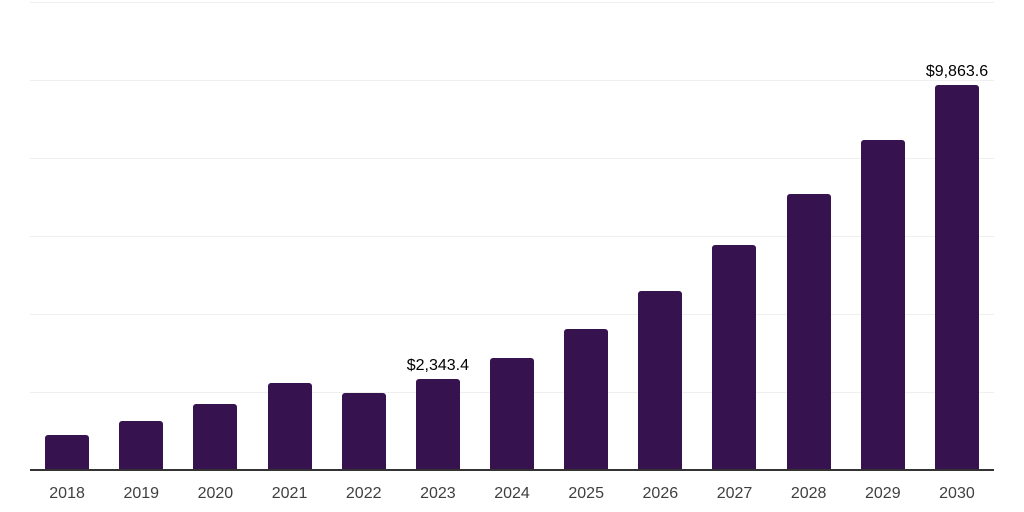 The image size is (1024, 512). What do you see at coordinates (289, 426) in the screenshot?
I see `bar-2021` at bounding box center [289, 426].